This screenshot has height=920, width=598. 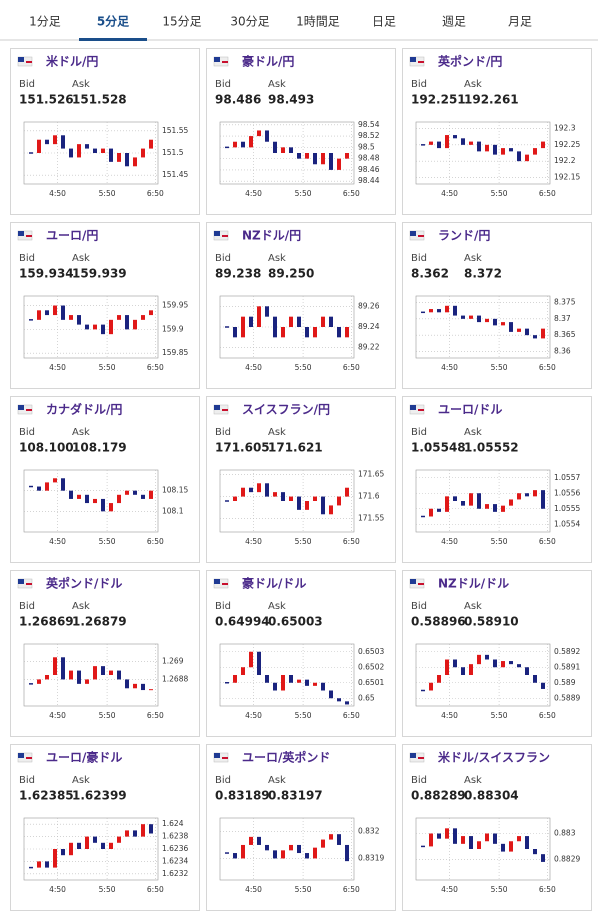 I want to click on y-tick-label: 171.55, so click(x=371, y=518).